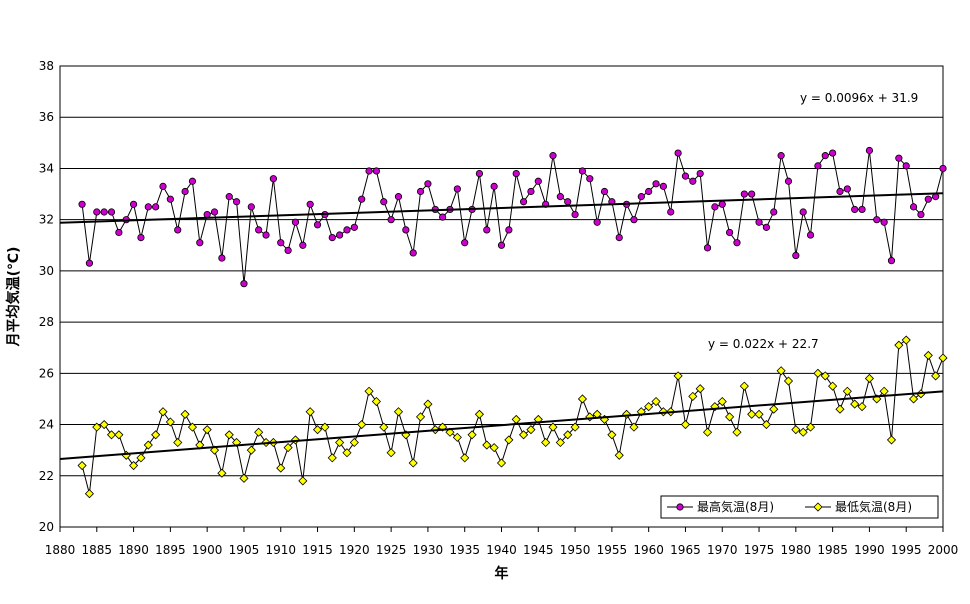  Describe the element at coordinates (685, 550) in the screenshot. I see `x-tick-label: 1965` at that location.